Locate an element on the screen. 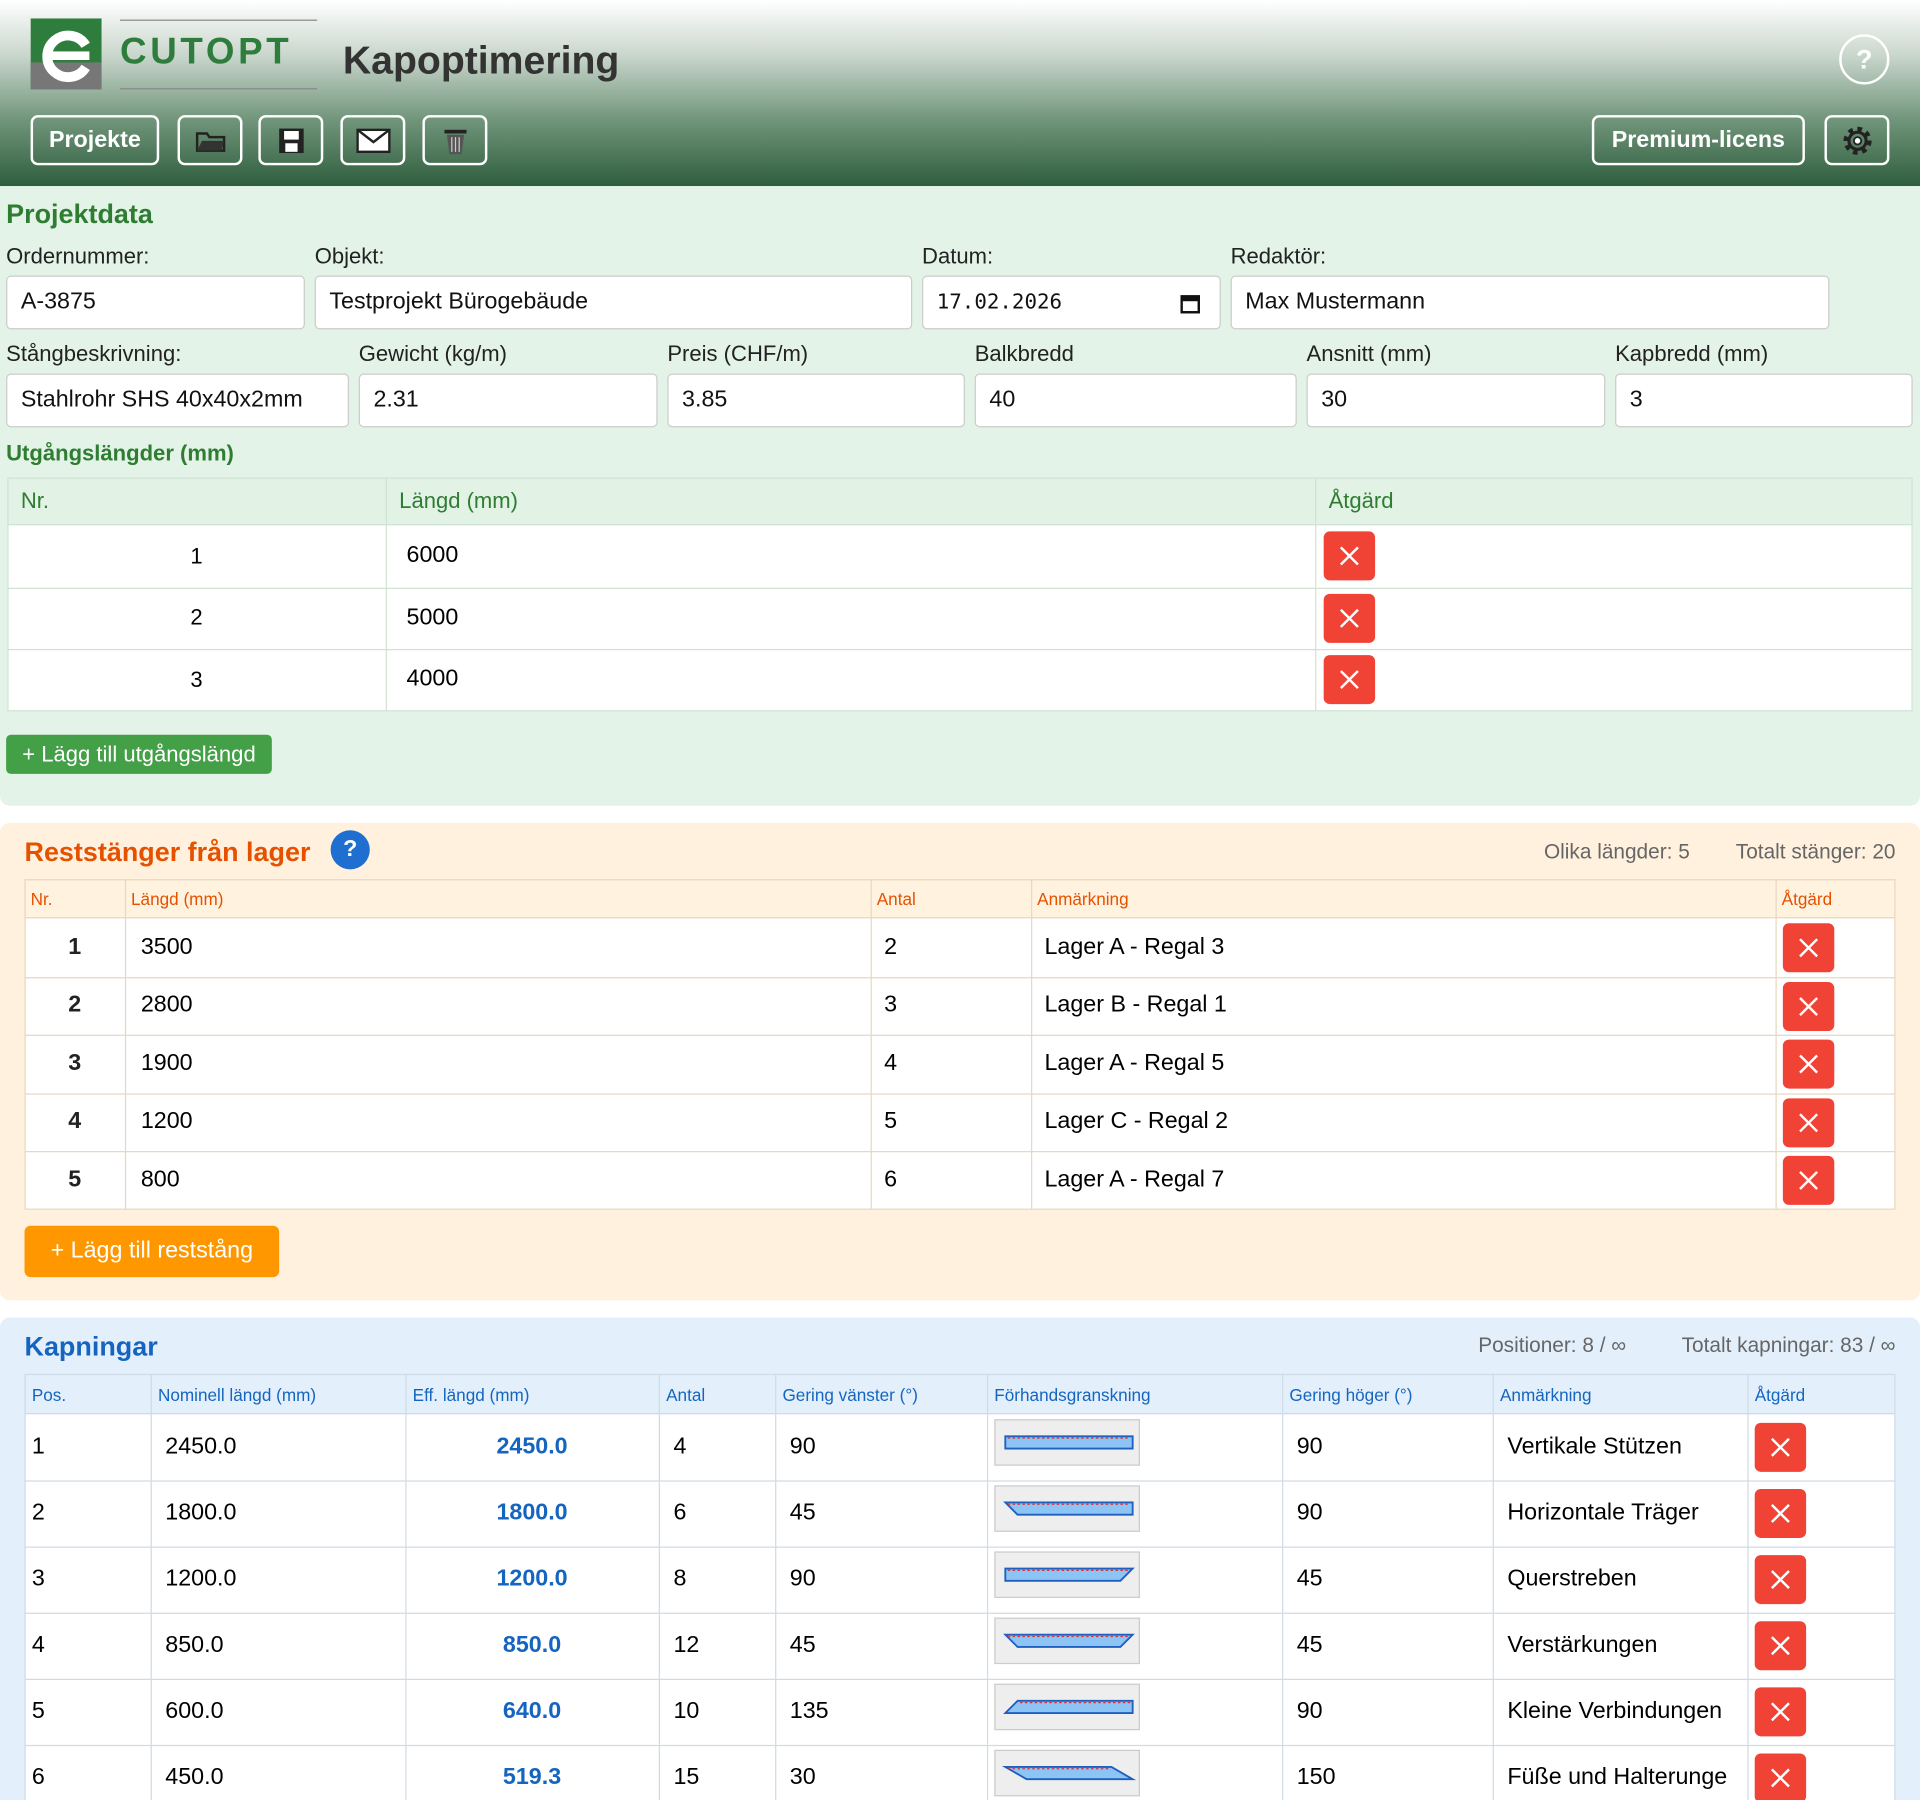 The image size is (1920, 1800). cell-value: 150 is located at coordinates (1316, 1777).